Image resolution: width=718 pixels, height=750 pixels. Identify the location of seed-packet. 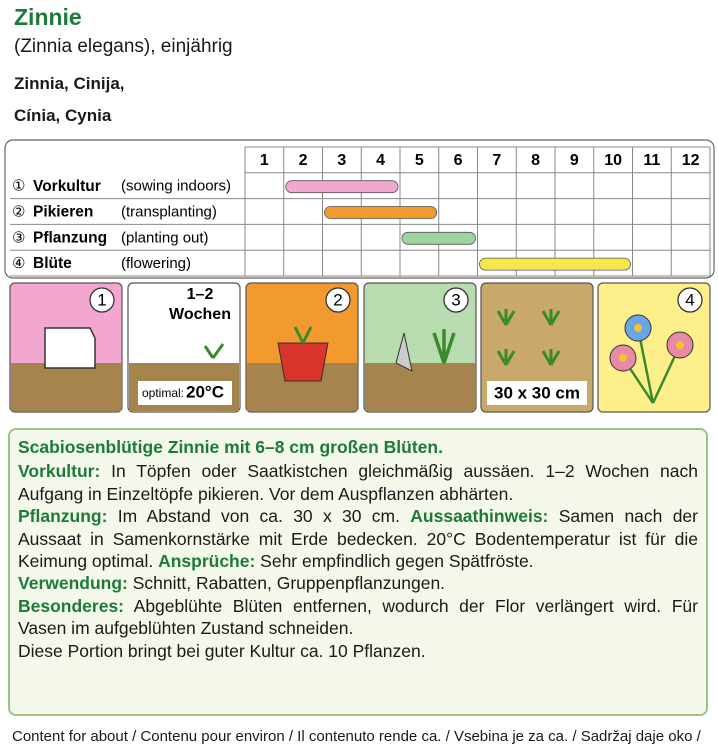
(70, 348).